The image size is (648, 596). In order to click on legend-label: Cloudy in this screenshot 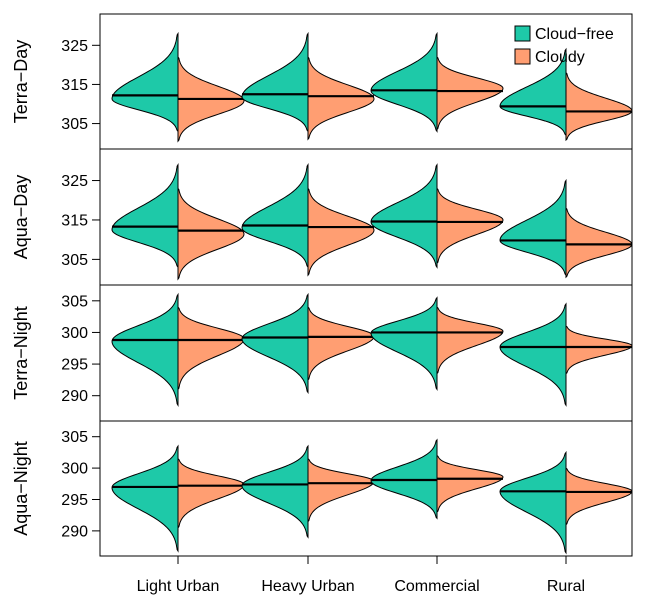, I will do `click(560, 57)`.